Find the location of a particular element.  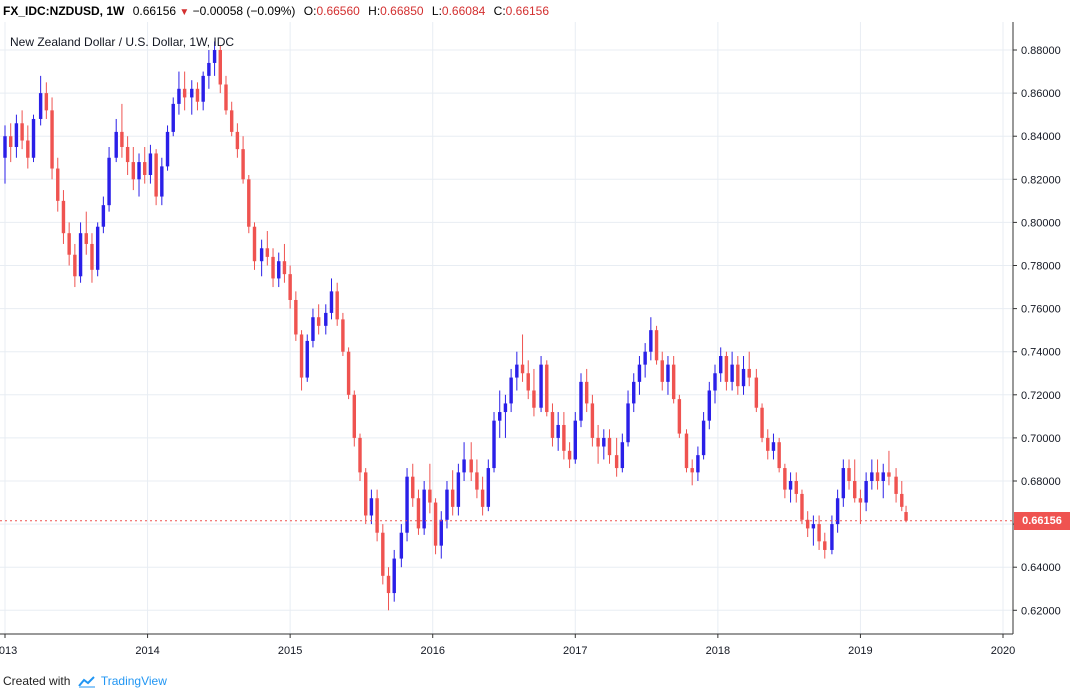

close-value: 0.66156 is located at coordinates (527, 11).